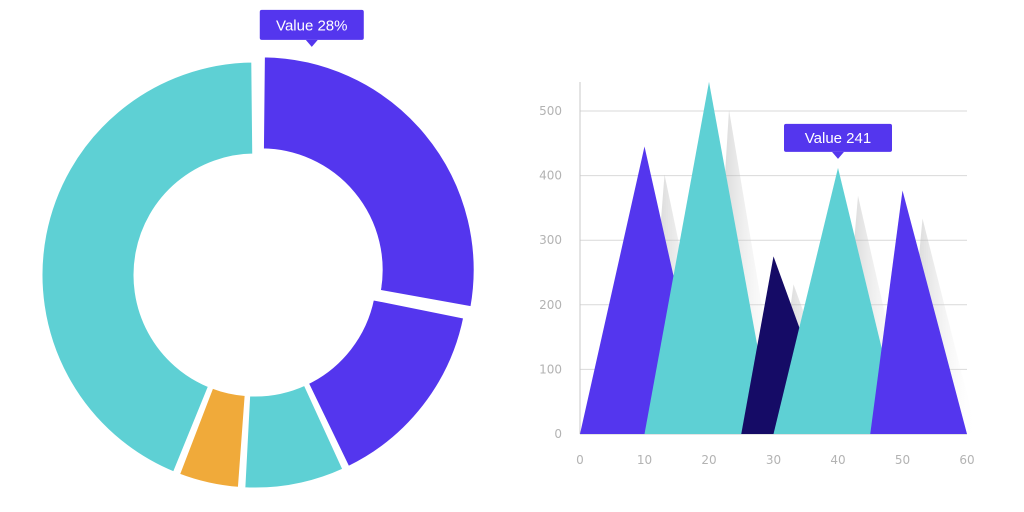 Image resolution: width=1024 pixels, height=512 pixels. What do you see at coordinates (902, 460) in the screenshot?
I see `x-tick-label-50: 50` at bounding box center [902, 460].